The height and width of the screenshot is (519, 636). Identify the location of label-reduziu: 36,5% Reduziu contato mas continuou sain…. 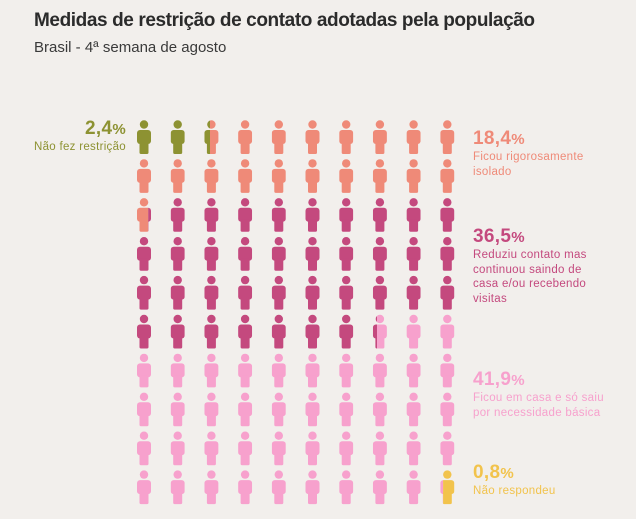
(543, 266).